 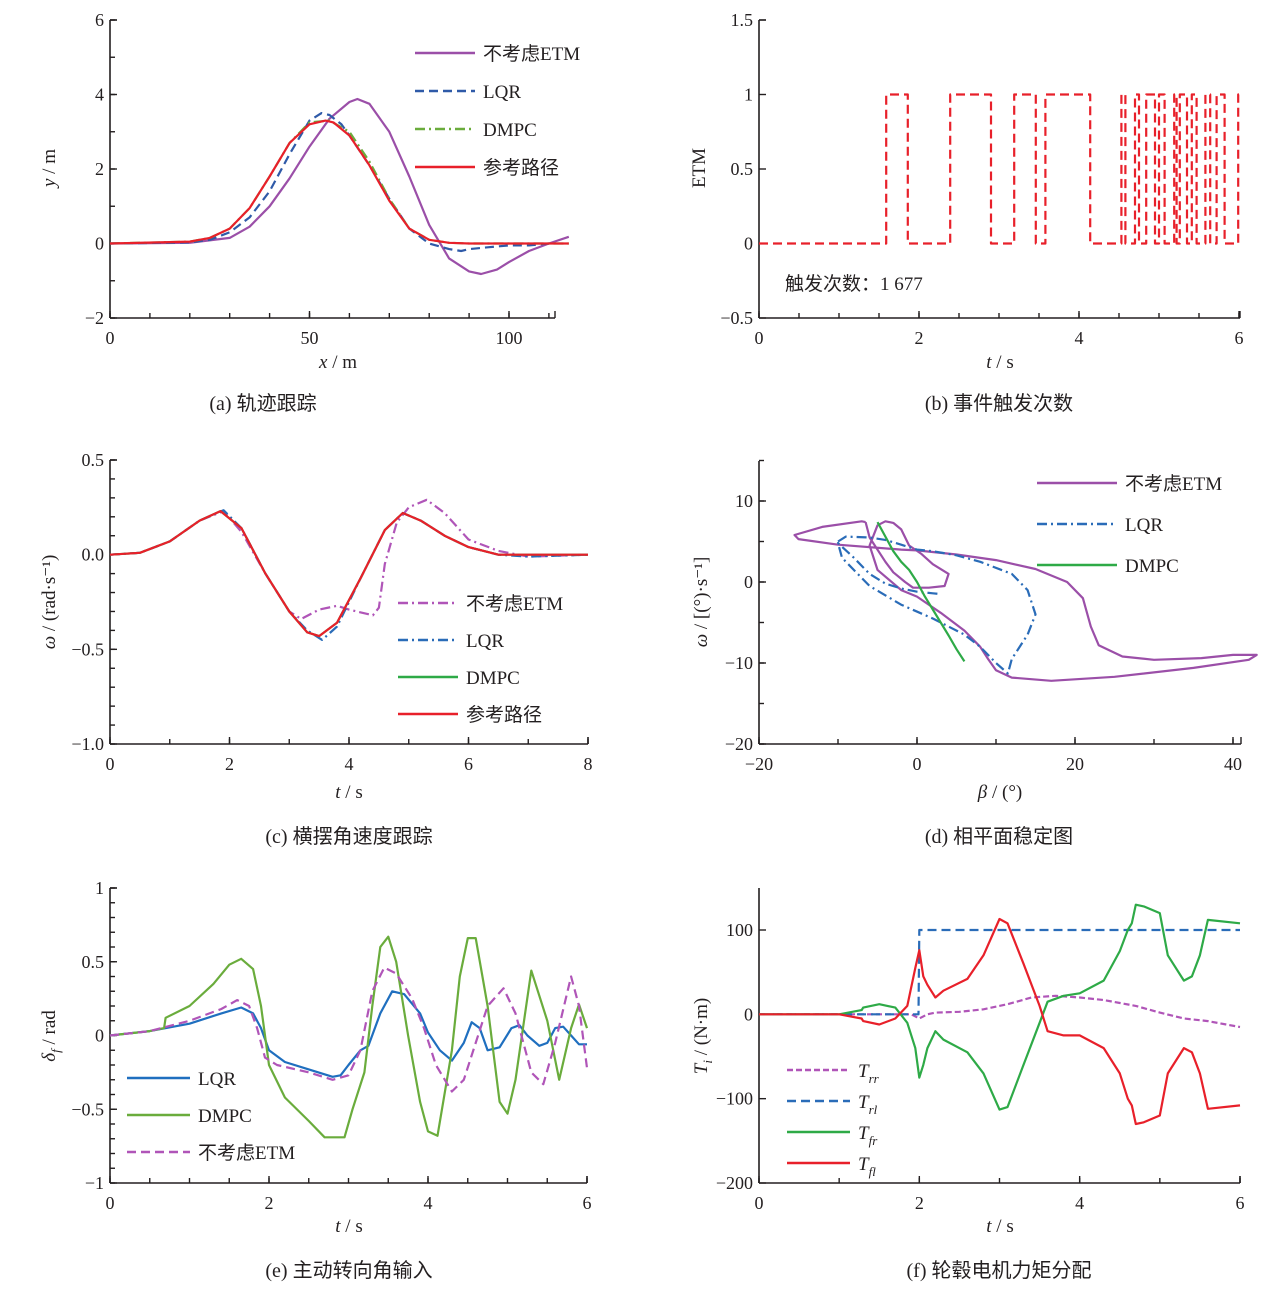 I want to click on y-axis-unit: / [(°)·s⁻¹], so click(x=701, y=595).